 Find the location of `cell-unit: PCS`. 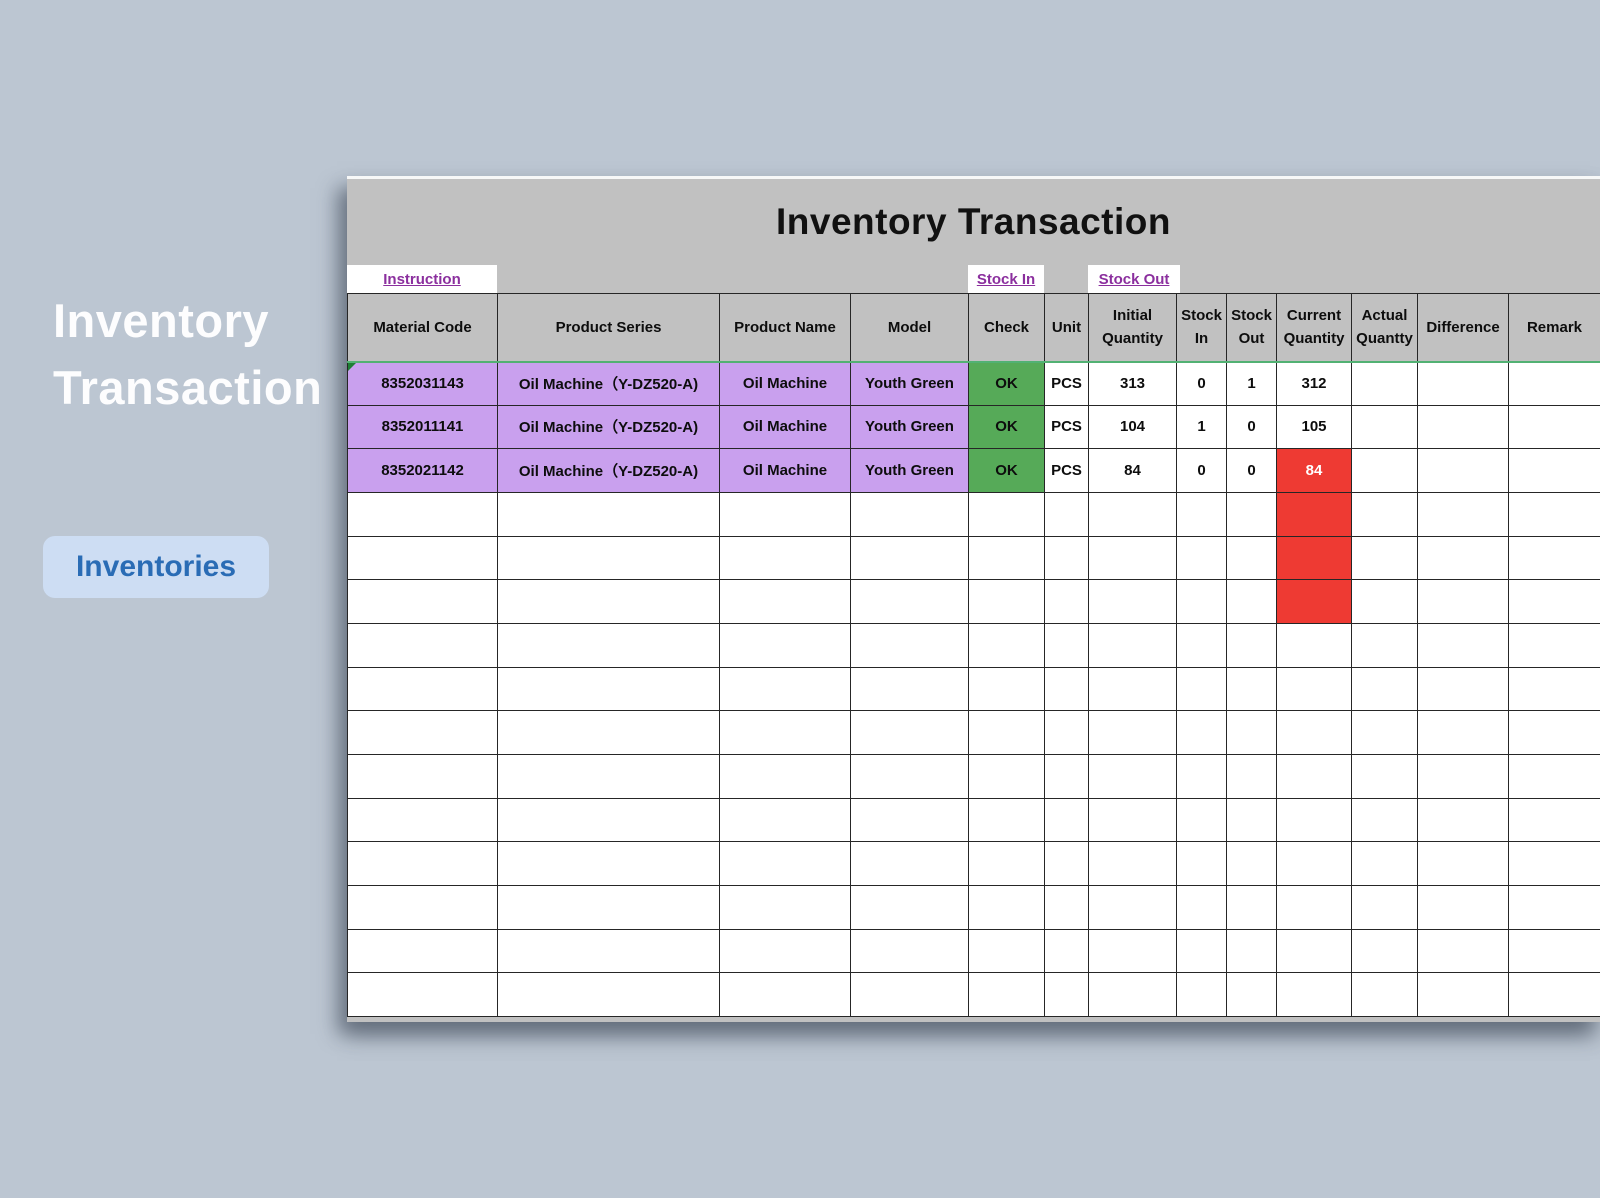

cell-unit: PCS is located at coordinates (1066, 383).